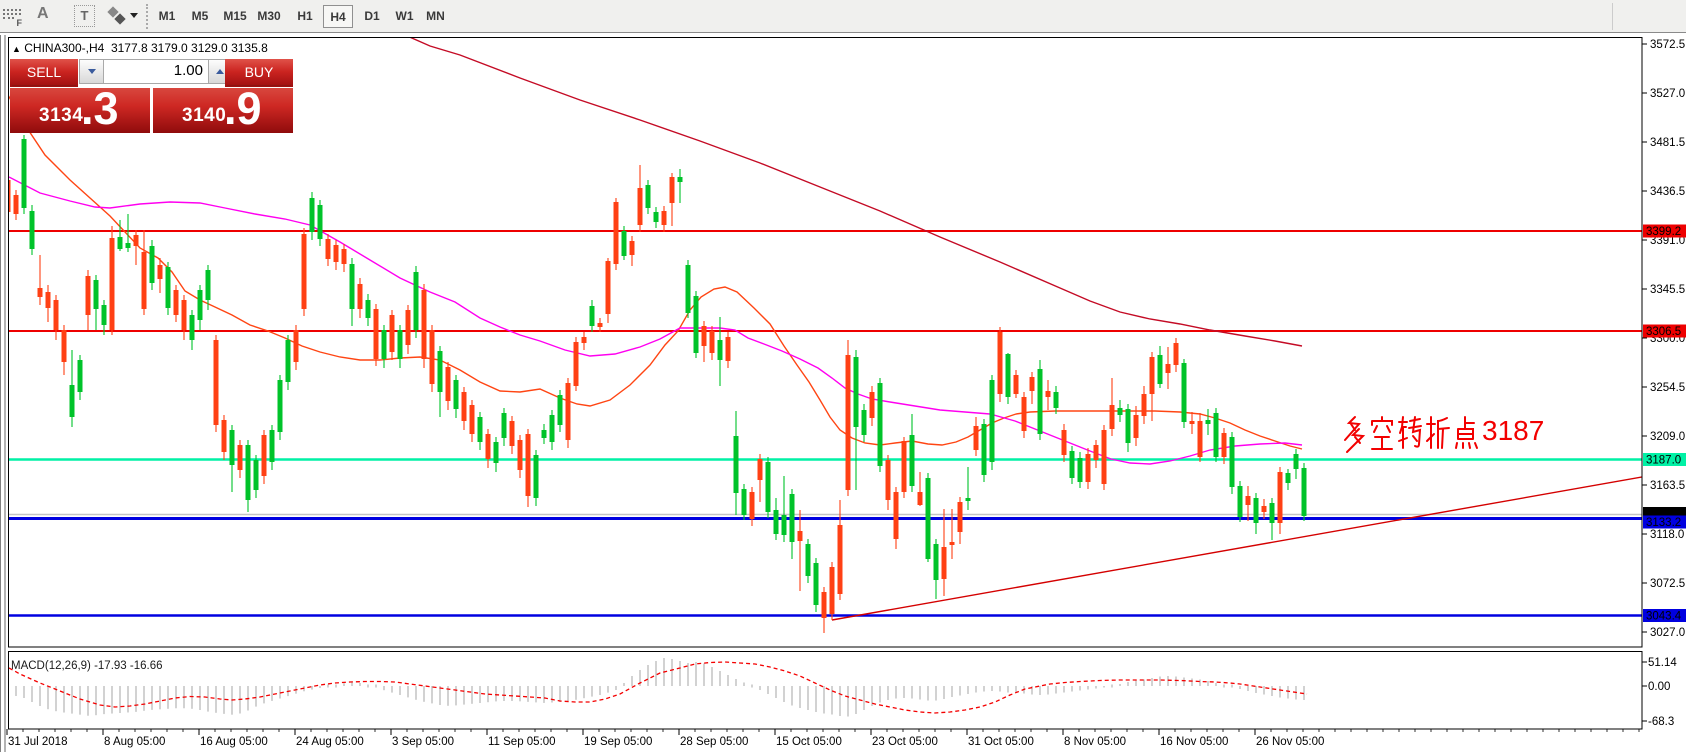 The width and height of the screenshot is (1686, 752). I want to click on svg-text: 3 Sep 05:00, so click(423, 742).